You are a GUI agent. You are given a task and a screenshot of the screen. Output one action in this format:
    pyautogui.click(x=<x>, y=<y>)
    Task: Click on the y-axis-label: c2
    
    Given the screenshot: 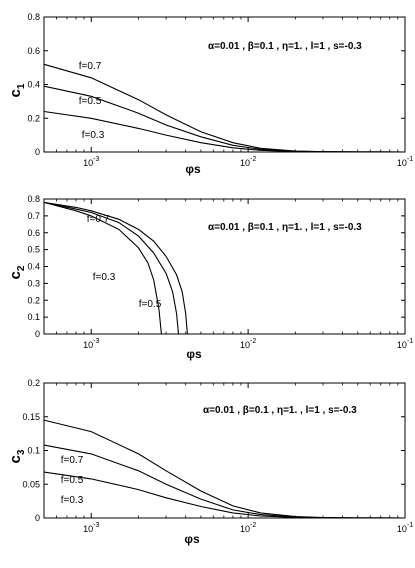 What is the action you would take?
    pyautogui.click(x=17, y=272)
    